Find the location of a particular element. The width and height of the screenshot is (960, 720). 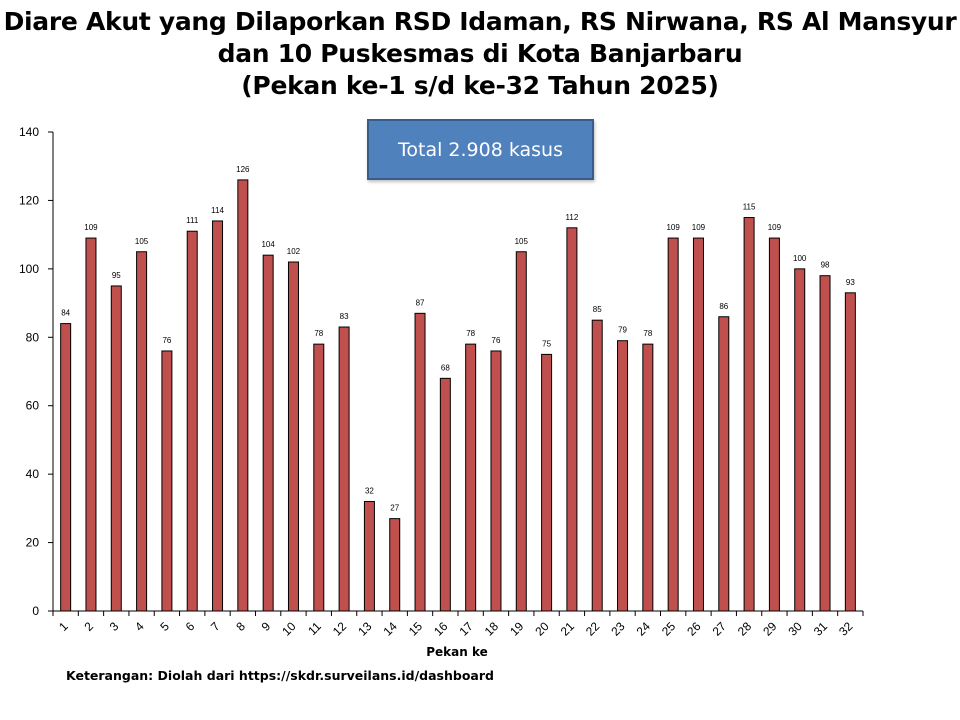

total-cases-box: Total 2.908 kasus is located at coordinates (480, 149).